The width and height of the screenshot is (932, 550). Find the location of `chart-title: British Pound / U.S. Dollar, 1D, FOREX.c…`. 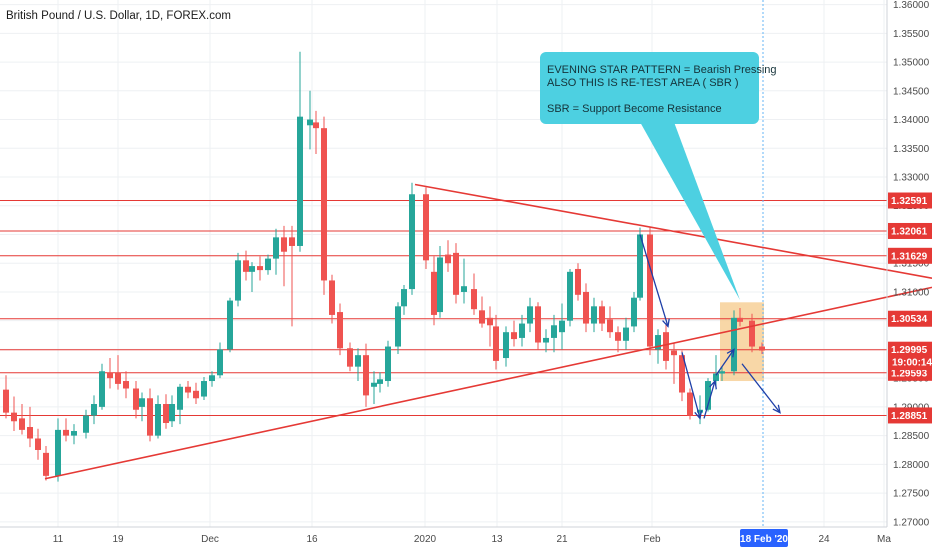

chart-title: British Pound / U.S. Dollar, 1D, FOREX.c… is located at coordinates (118, 16).